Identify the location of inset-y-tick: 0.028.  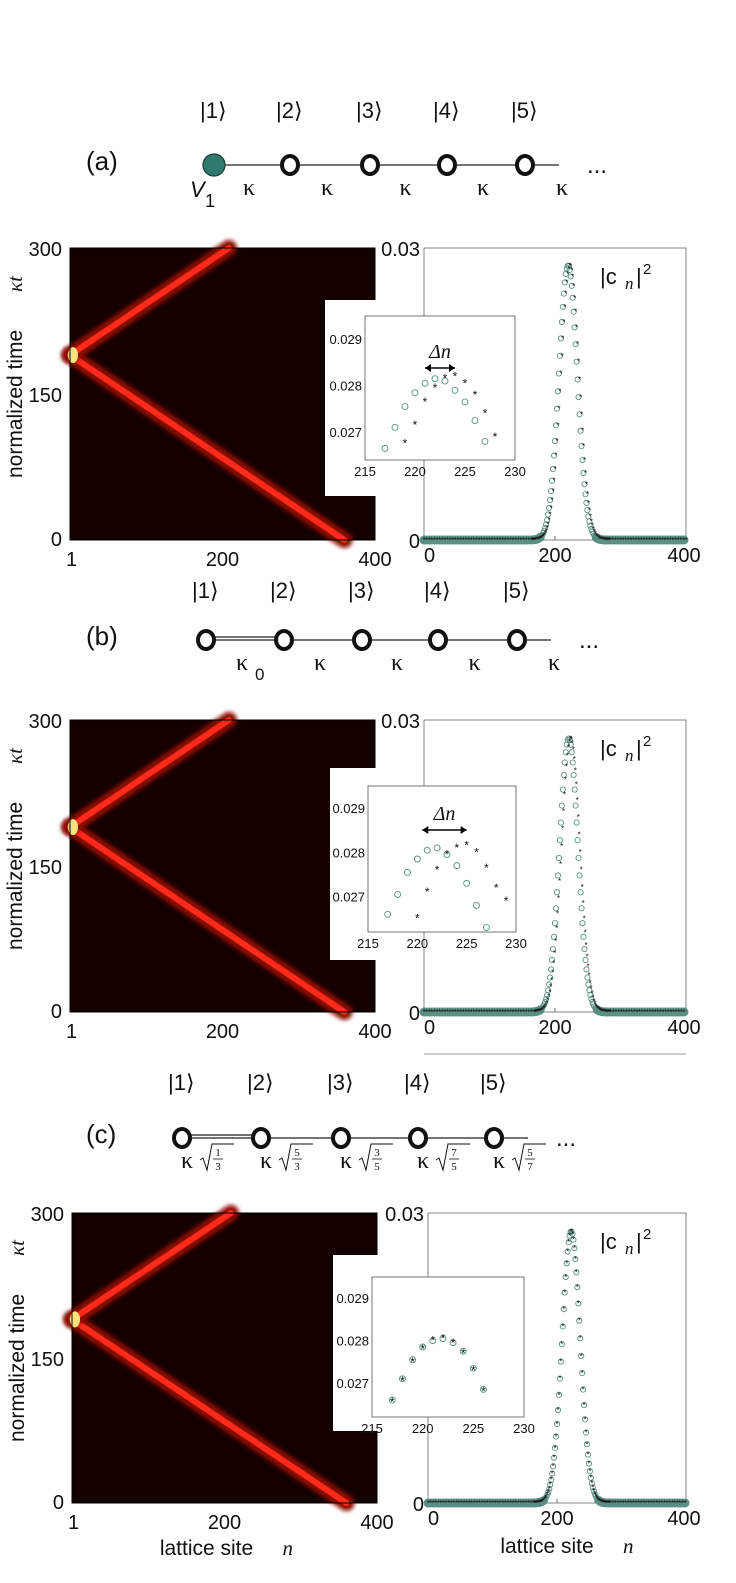
(348, 852).